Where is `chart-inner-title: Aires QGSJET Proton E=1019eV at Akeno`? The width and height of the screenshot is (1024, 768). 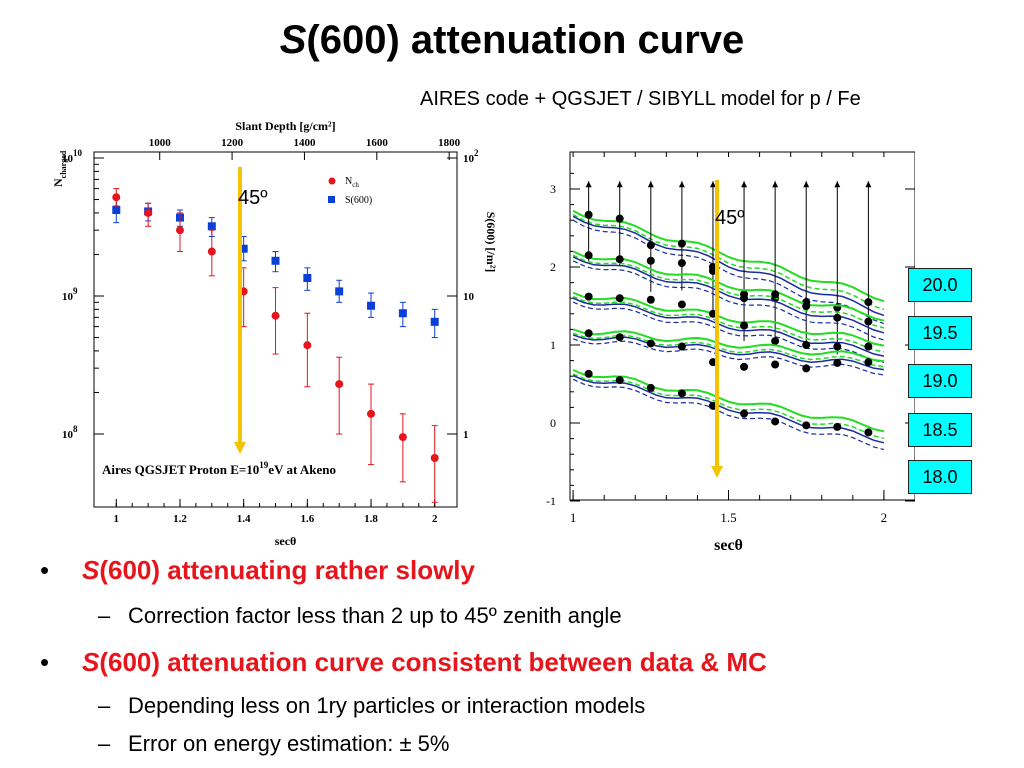 chart-inner-title: Aires QGSJET Proton E=1019eV at Akeno is located at coordinates (219, 468).